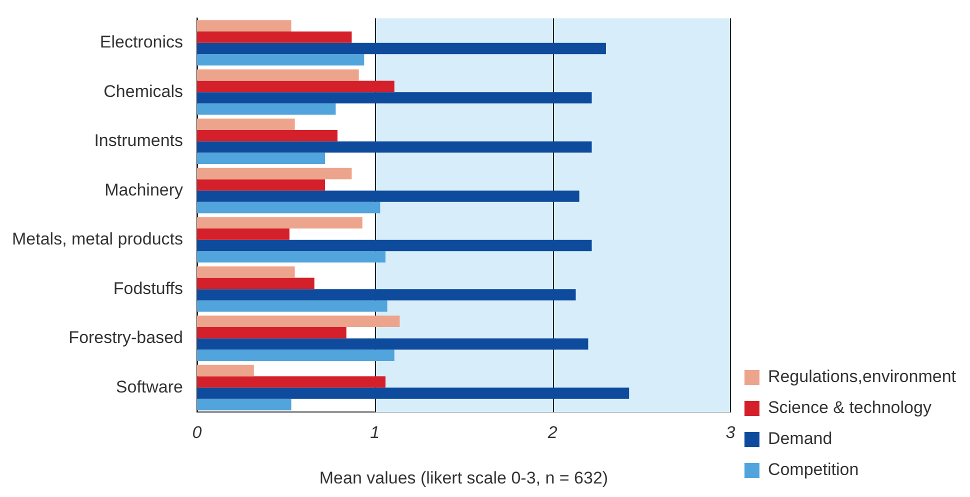  Describe the element at coordinates (552, 432) in the screenshot. I see `x-tick-label: 2` at that location.